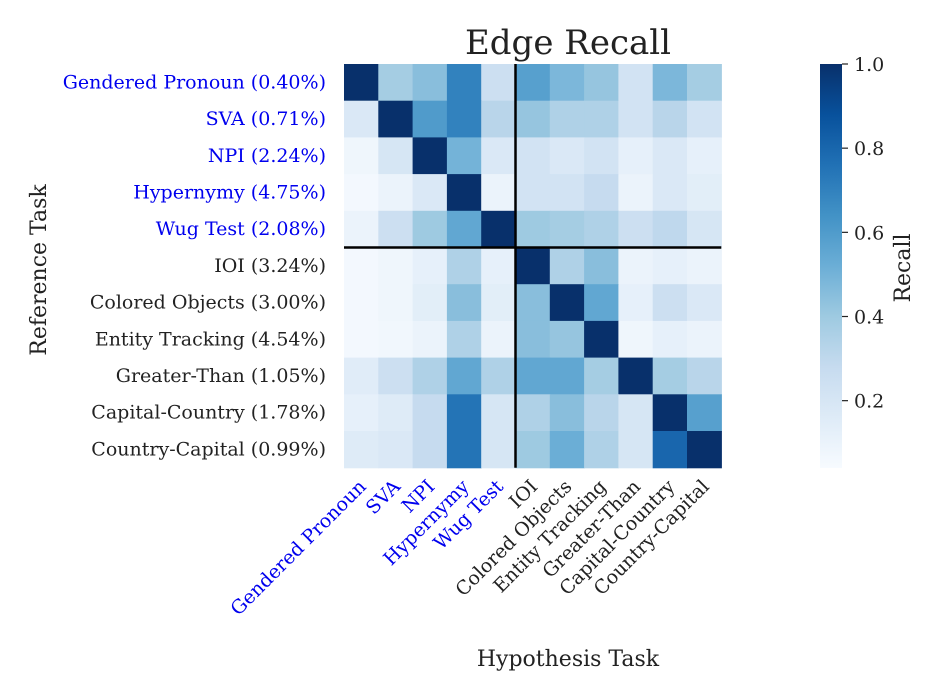 This screenshot has height=698, width=931. Describe the element at coordinates (903, 267) in the screenshot. I see `colorbar-label: Recall` at that location.